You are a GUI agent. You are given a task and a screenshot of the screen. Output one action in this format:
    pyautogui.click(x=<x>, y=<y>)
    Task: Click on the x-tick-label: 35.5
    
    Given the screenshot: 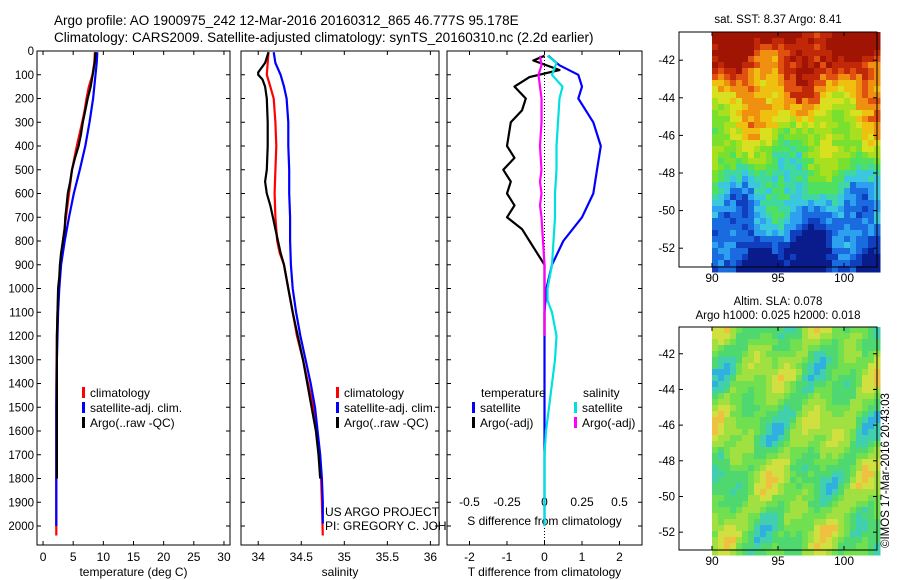 What is the action you would take?
    pyautogui.click(x=388, y=557)
    